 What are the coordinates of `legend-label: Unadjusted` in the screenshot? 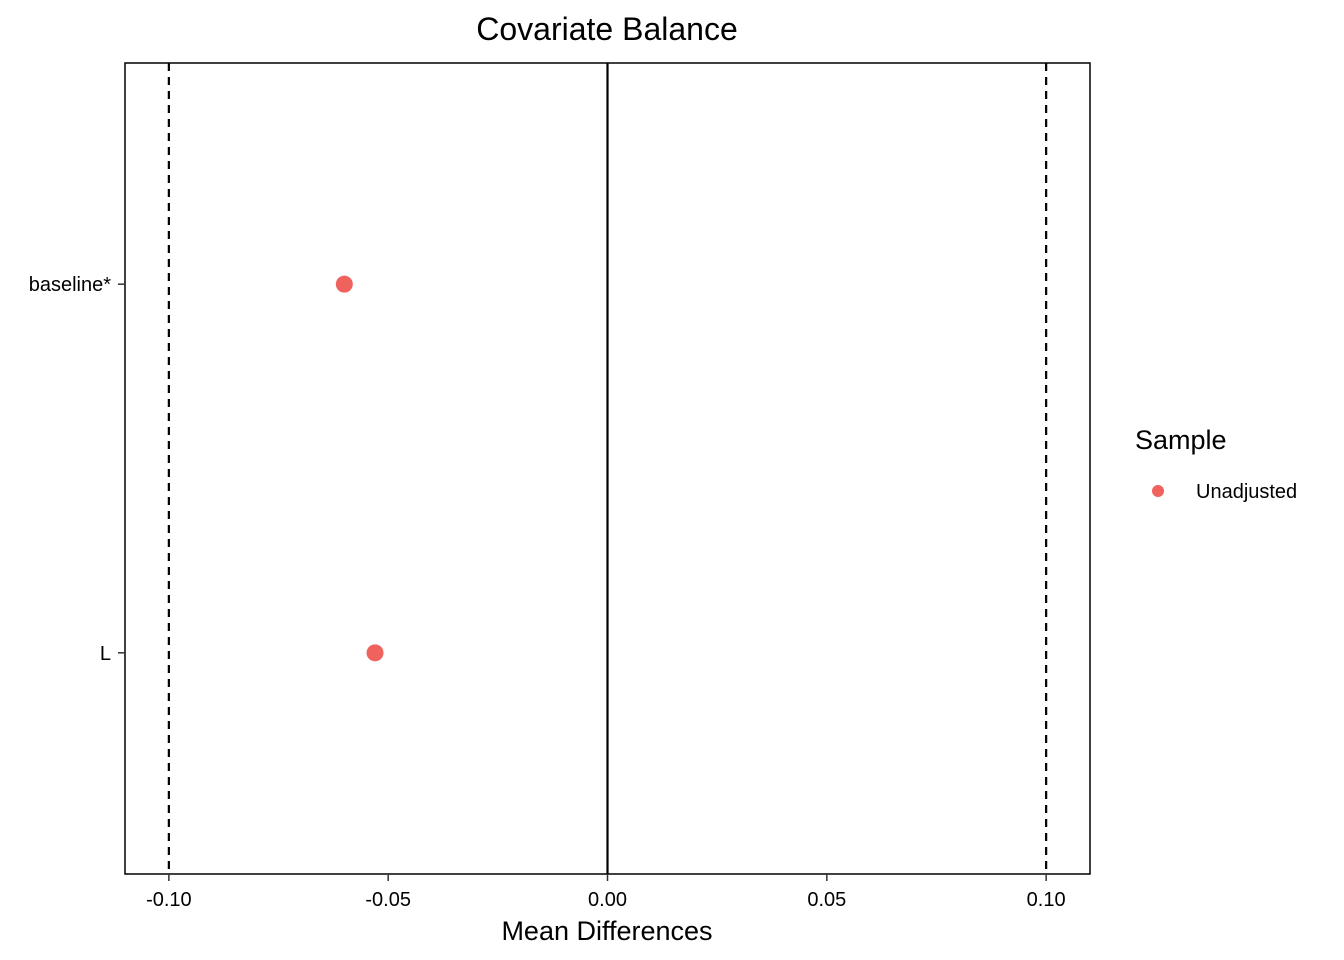 It's located at (1246, 492).